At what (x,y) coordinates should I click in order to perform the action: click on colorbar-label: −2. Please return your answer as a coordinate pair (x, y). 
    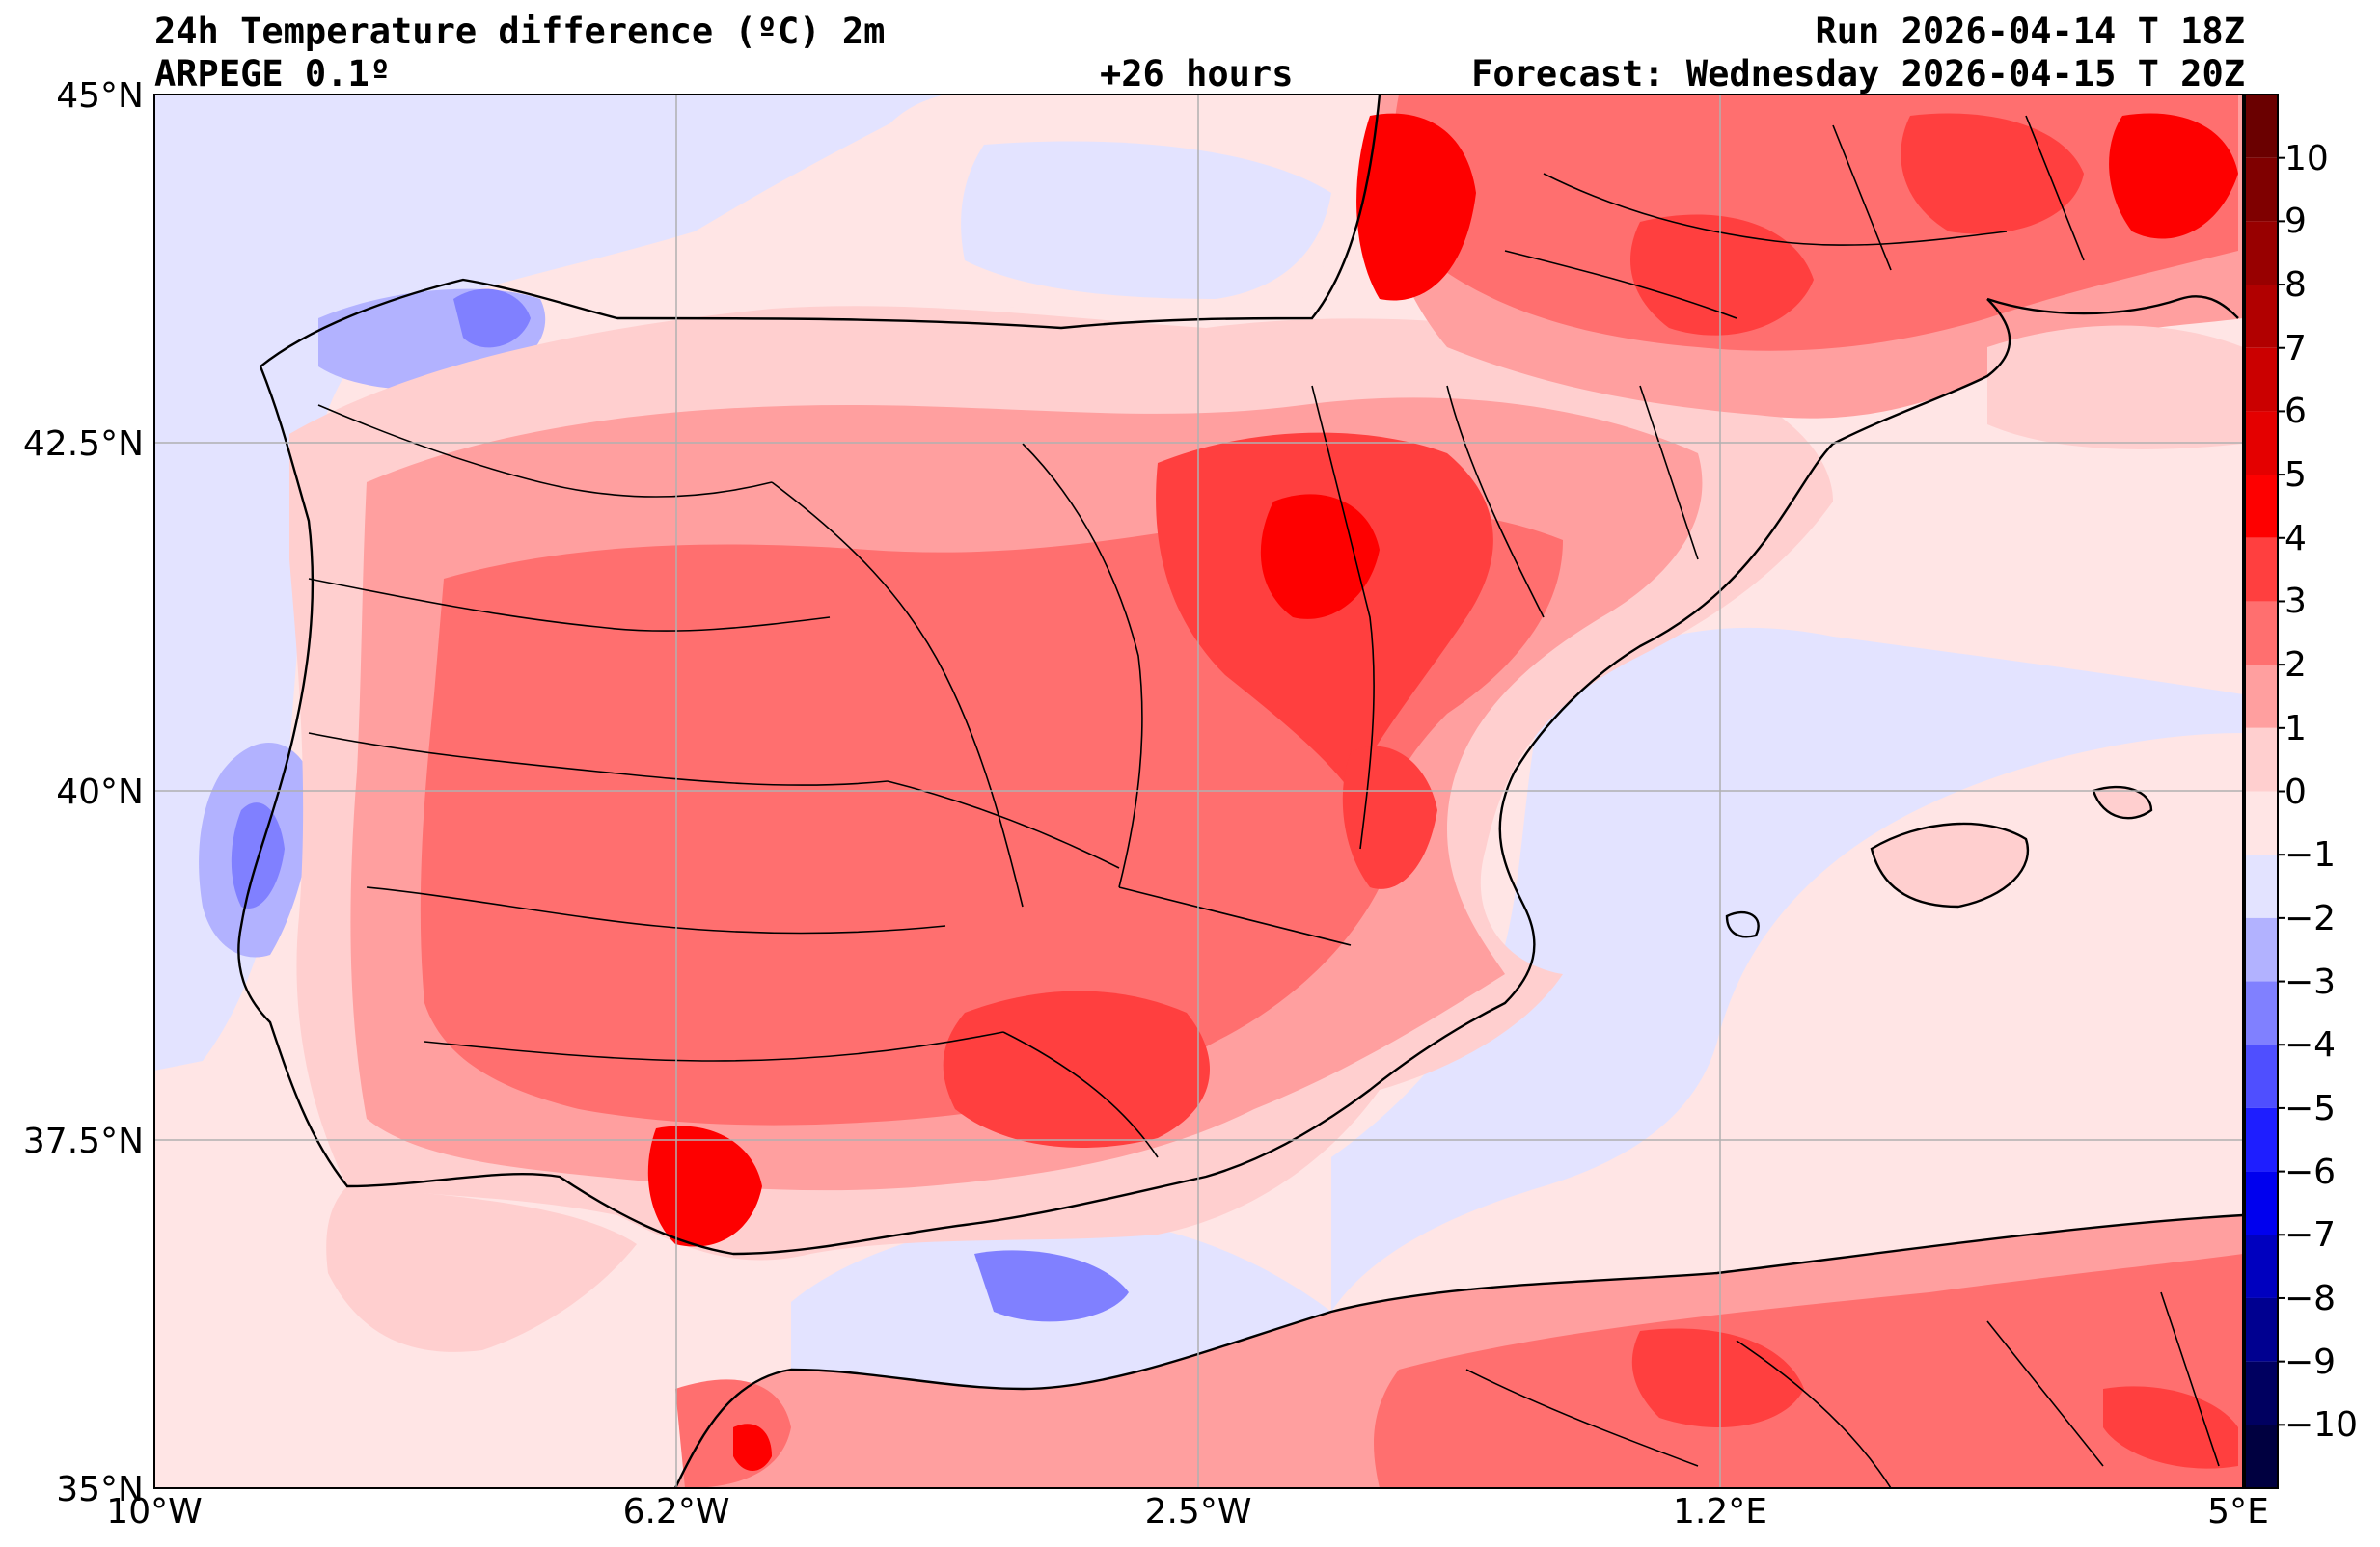
    Looking at the image, I should click on (2310, 918).